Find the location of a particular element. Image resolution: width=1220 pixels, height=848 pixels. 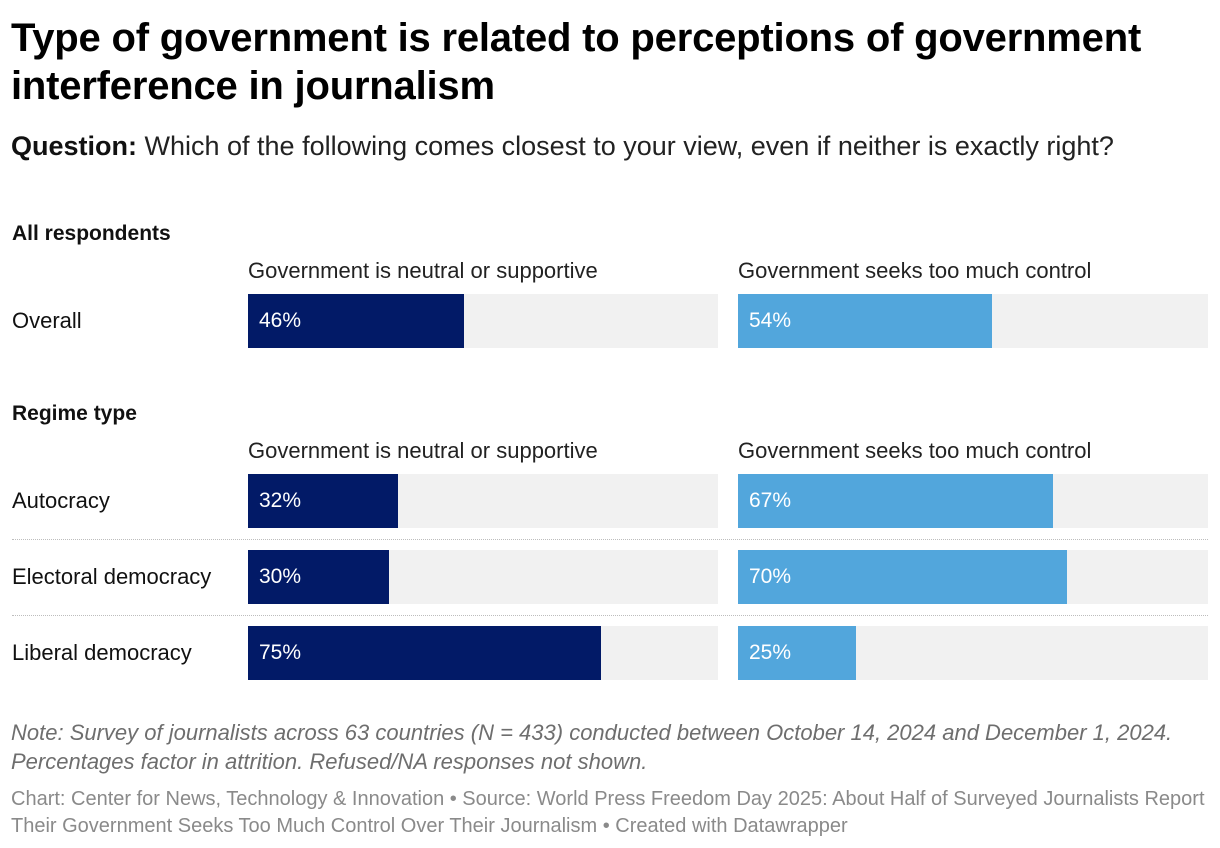

bar-track-control: 67% is located at coordinates (973, 501).